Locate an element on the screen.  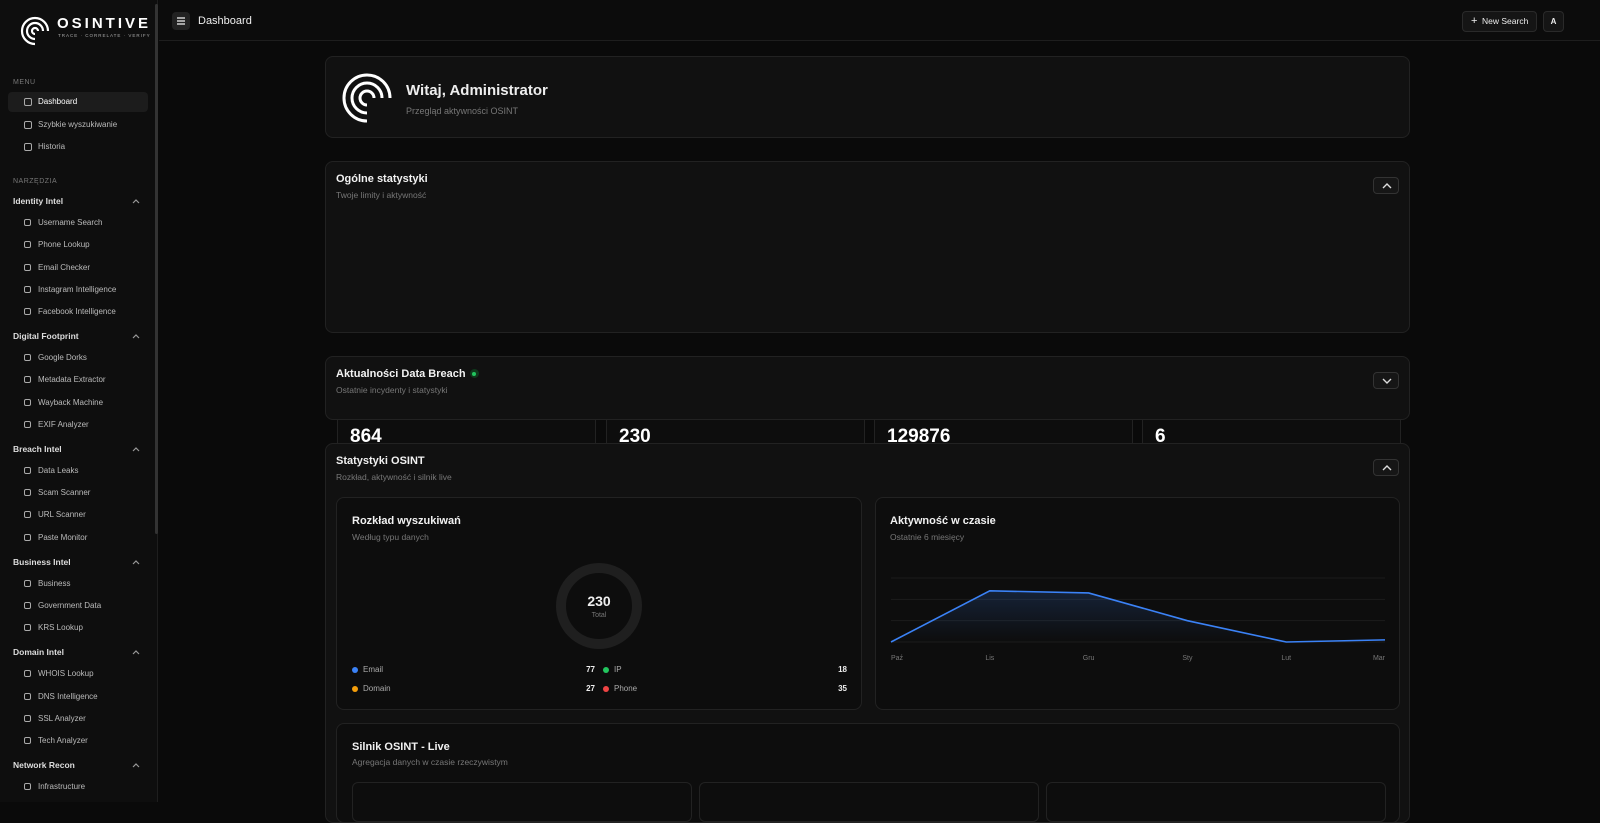
logo is located at coordinates (35, 31).